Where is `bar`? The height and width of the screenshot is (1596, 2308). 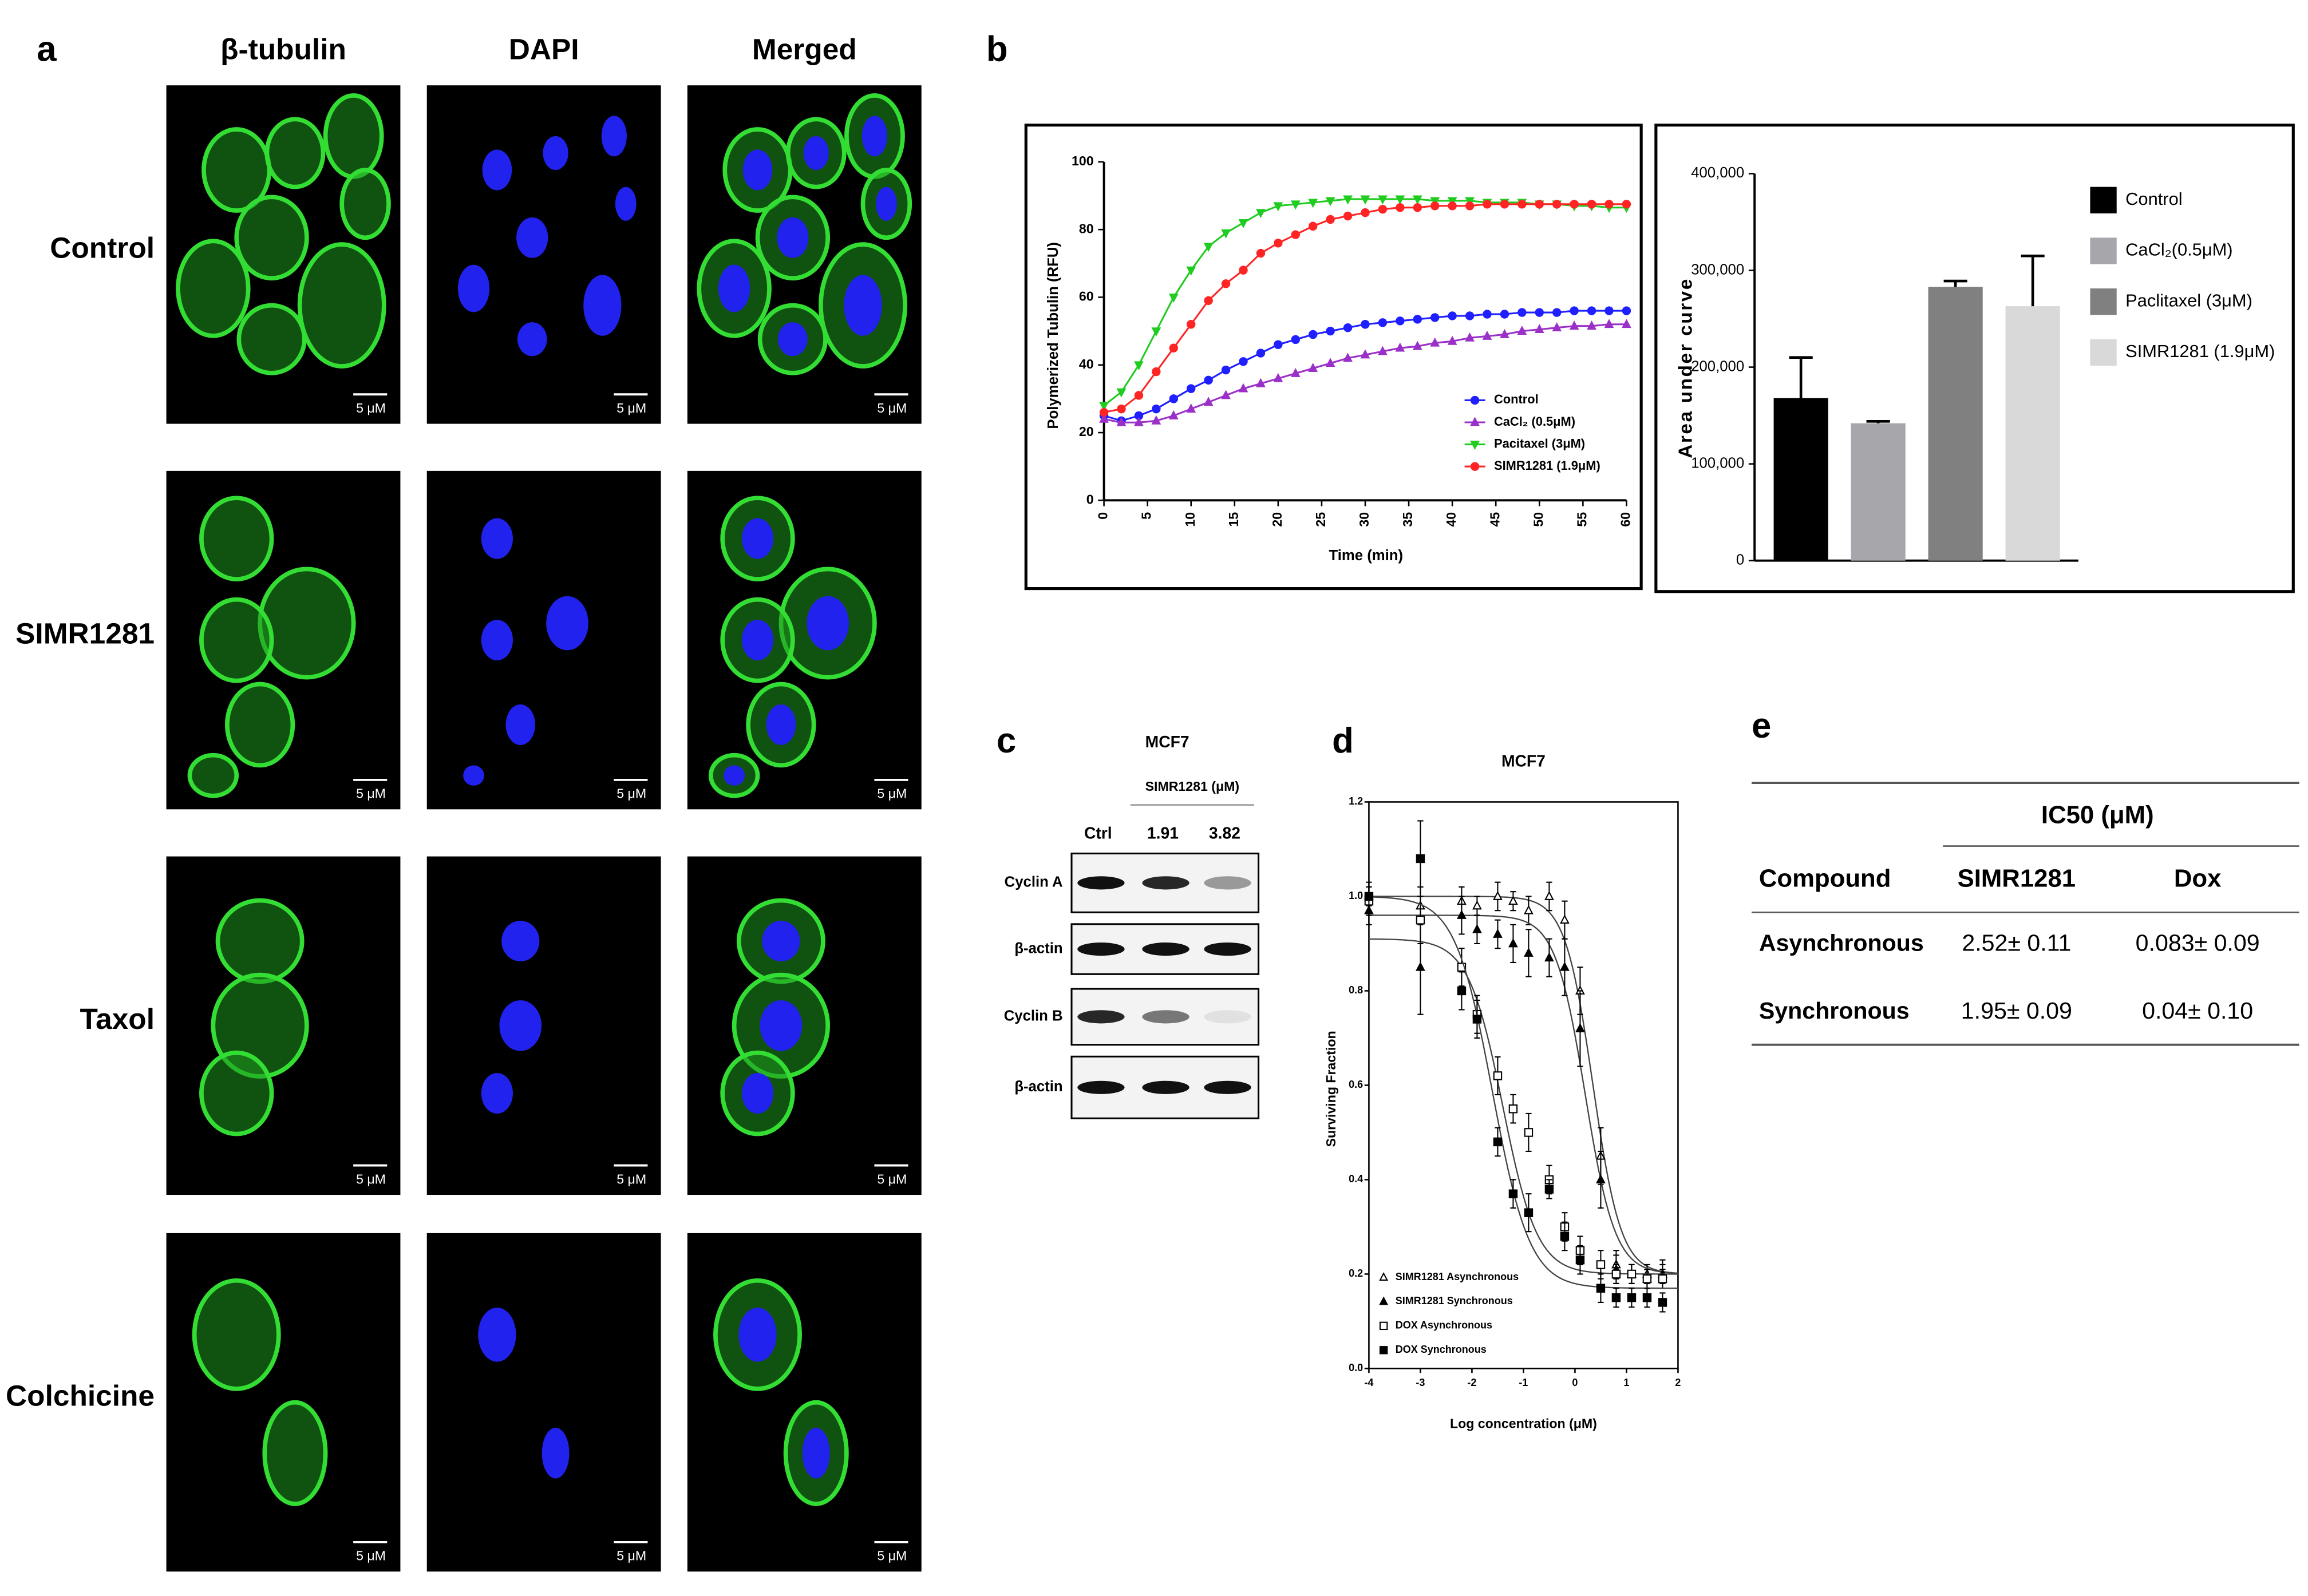 bar is located at coordinates (1955, 424).